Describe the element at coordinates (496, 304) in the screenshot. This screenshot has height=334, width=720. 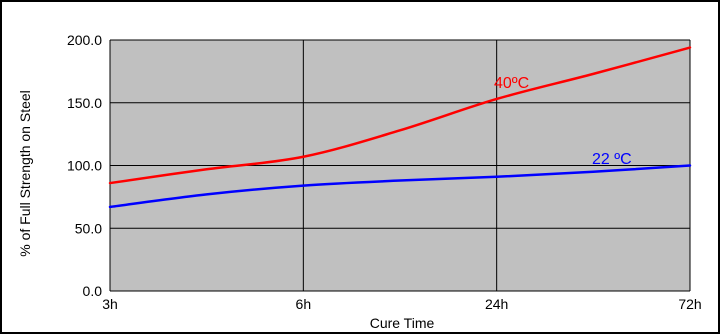
I see `x-tick-label: 24h` at that location.